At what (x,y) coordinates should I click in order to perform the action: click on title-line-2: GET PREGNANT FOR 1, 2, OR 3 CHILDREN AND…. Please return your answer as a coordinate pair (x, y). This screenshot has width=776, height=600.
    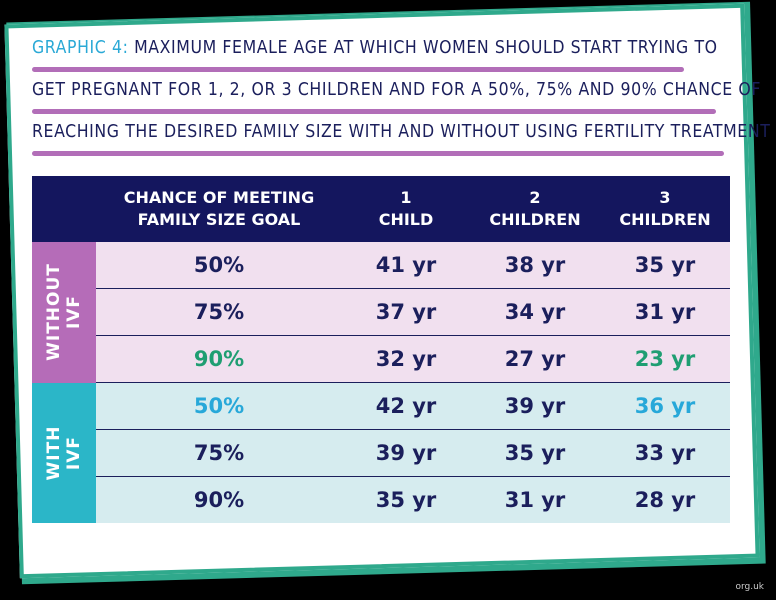
    Looking at the image, I should click on (396, 90).